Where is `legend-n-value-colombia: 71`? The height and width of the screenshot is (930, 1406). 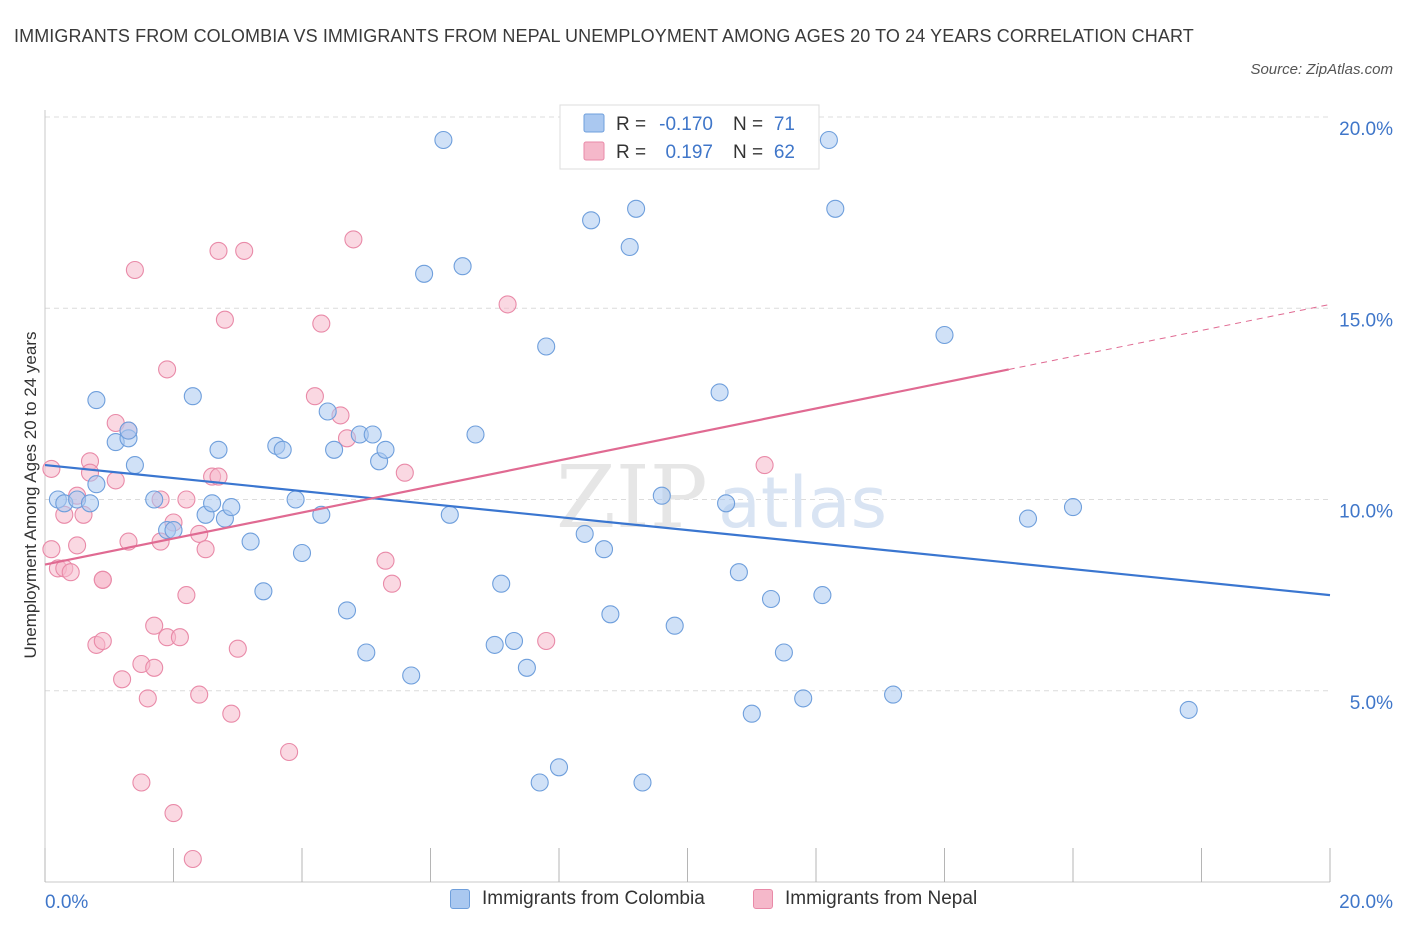 legend-n-value-colombia: 71 is located at coordinates (784, 124).